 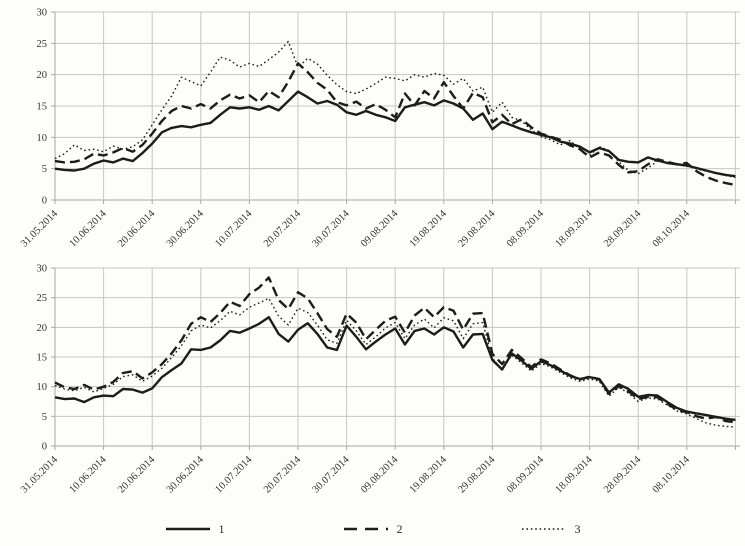 I want to click on legend-item-label: 3, so click(x=577, y=528).